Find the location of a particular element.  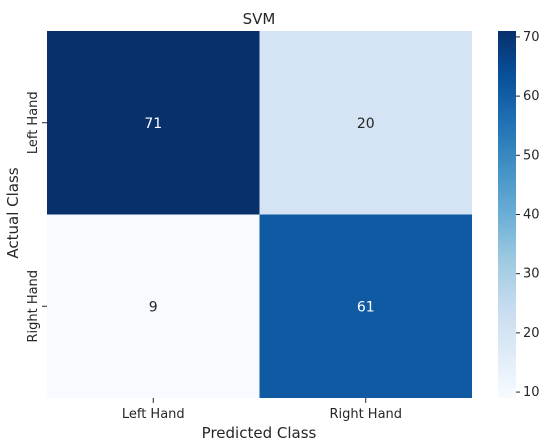

y-tick-label: Right Hand is located at coordinates (33, 306).